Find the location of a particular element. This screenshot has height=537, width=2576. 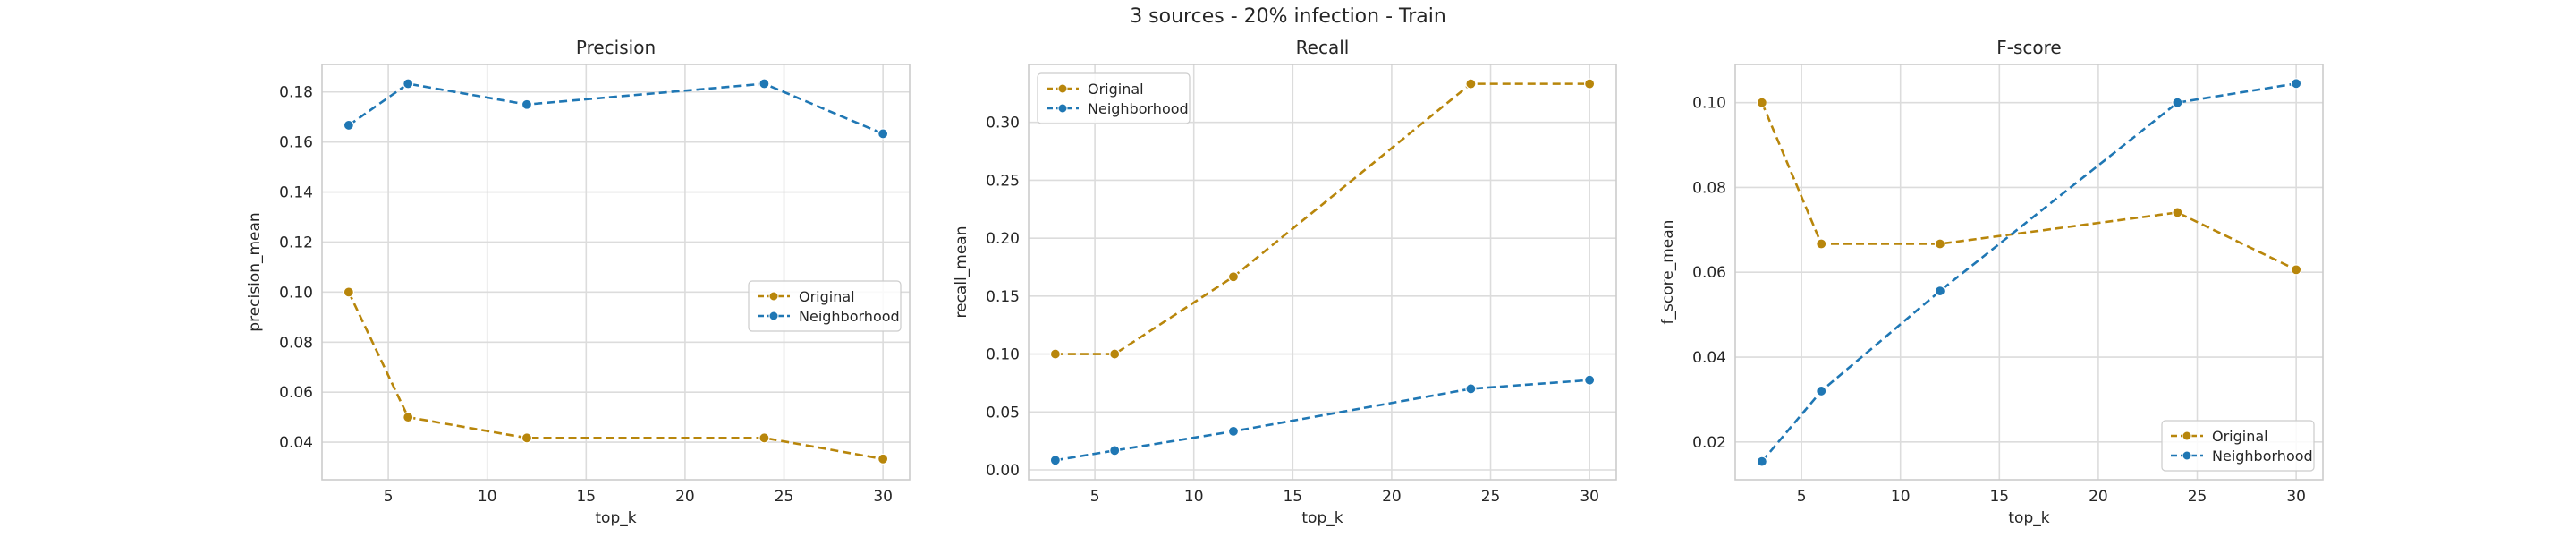

y-tick-label: 0.30 is located at coordinates (1003, 123).